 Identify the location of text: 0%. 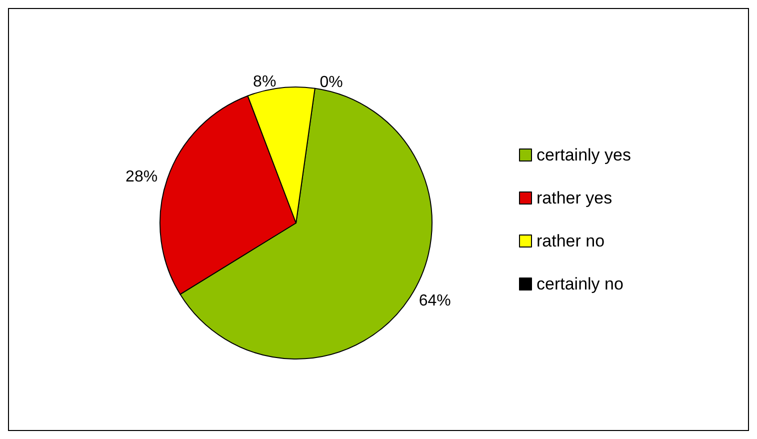
(331, 82).